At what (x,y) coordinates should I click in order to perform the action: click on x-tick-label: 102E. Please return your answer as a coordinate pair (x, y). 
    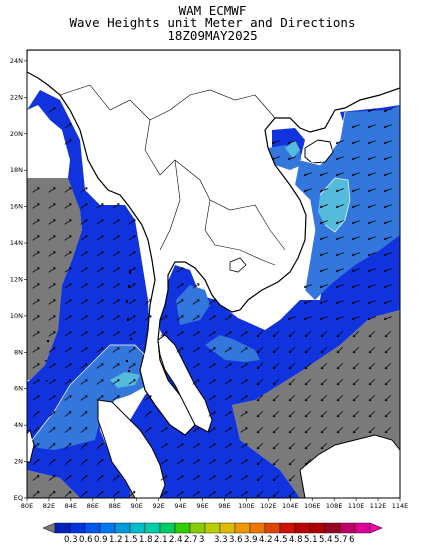
    Looking at the image, I should click on (268, 506).